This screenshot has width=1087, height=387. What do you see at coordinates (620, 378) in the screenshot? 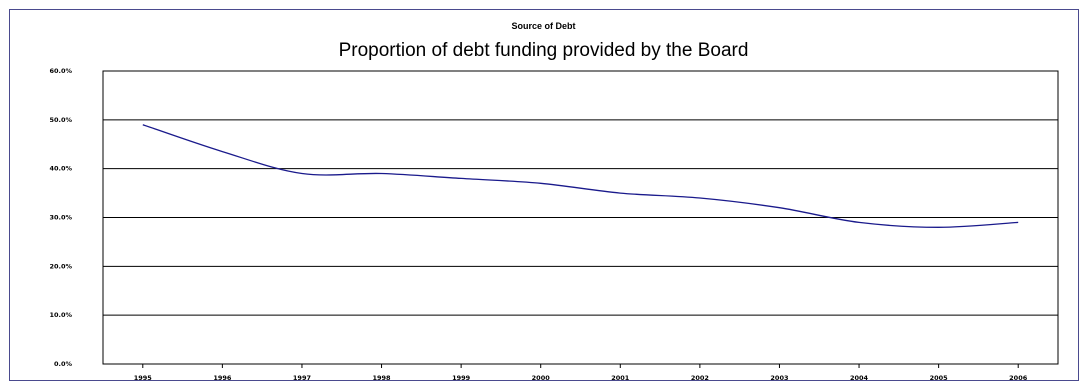
I see `x-tick-label: 2001` at bounding box center [620, 378].